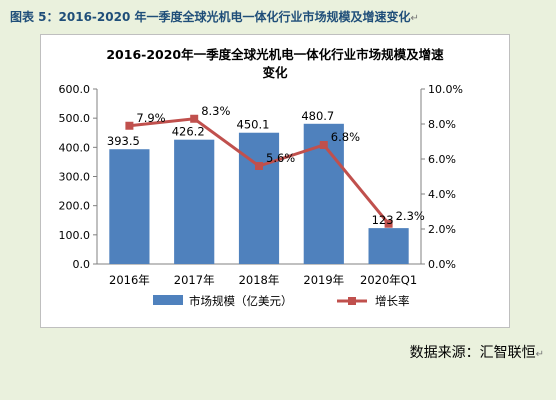 The height and width of the screenshot is (400, 556). What do you see at coordinates (168, 300) in the screenshot?
I see `legend-swatch-bar` at bounding box center [168, 300].